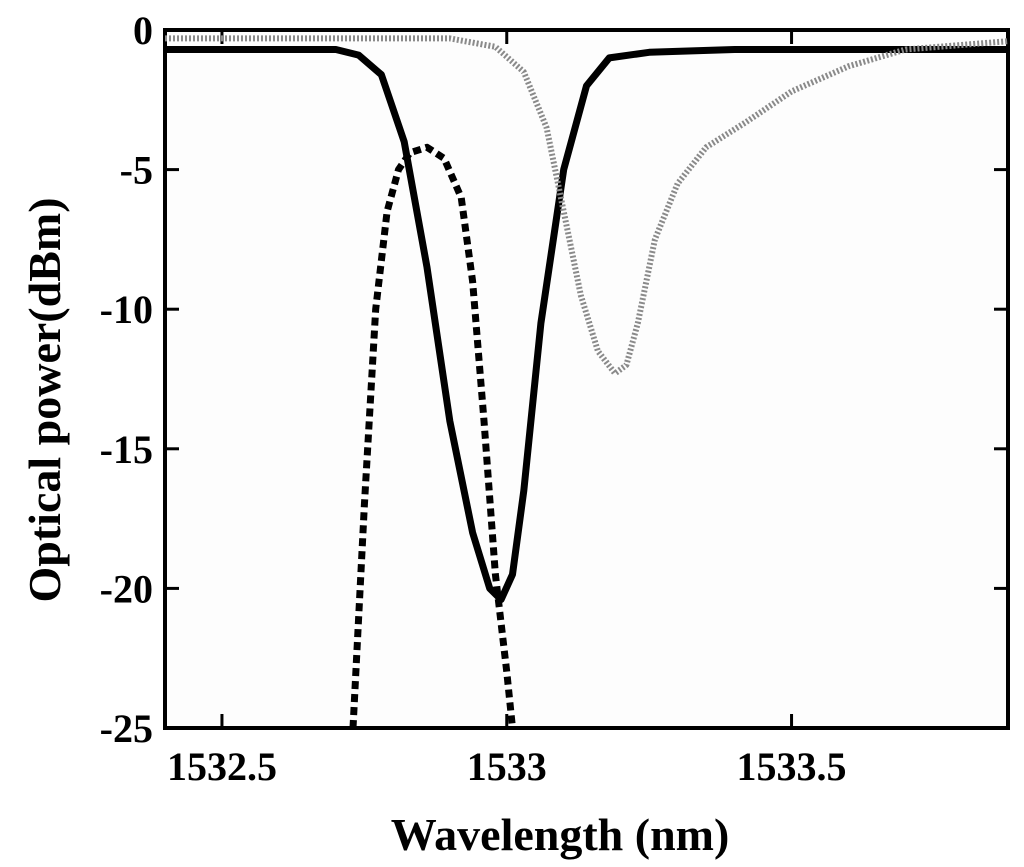 The width and height of the screenshot is (1024, 867). What do you see at coordinates (126, 588) in the screenshot?
I see `y-tick-label: -20` at bounding box center [126, 588].